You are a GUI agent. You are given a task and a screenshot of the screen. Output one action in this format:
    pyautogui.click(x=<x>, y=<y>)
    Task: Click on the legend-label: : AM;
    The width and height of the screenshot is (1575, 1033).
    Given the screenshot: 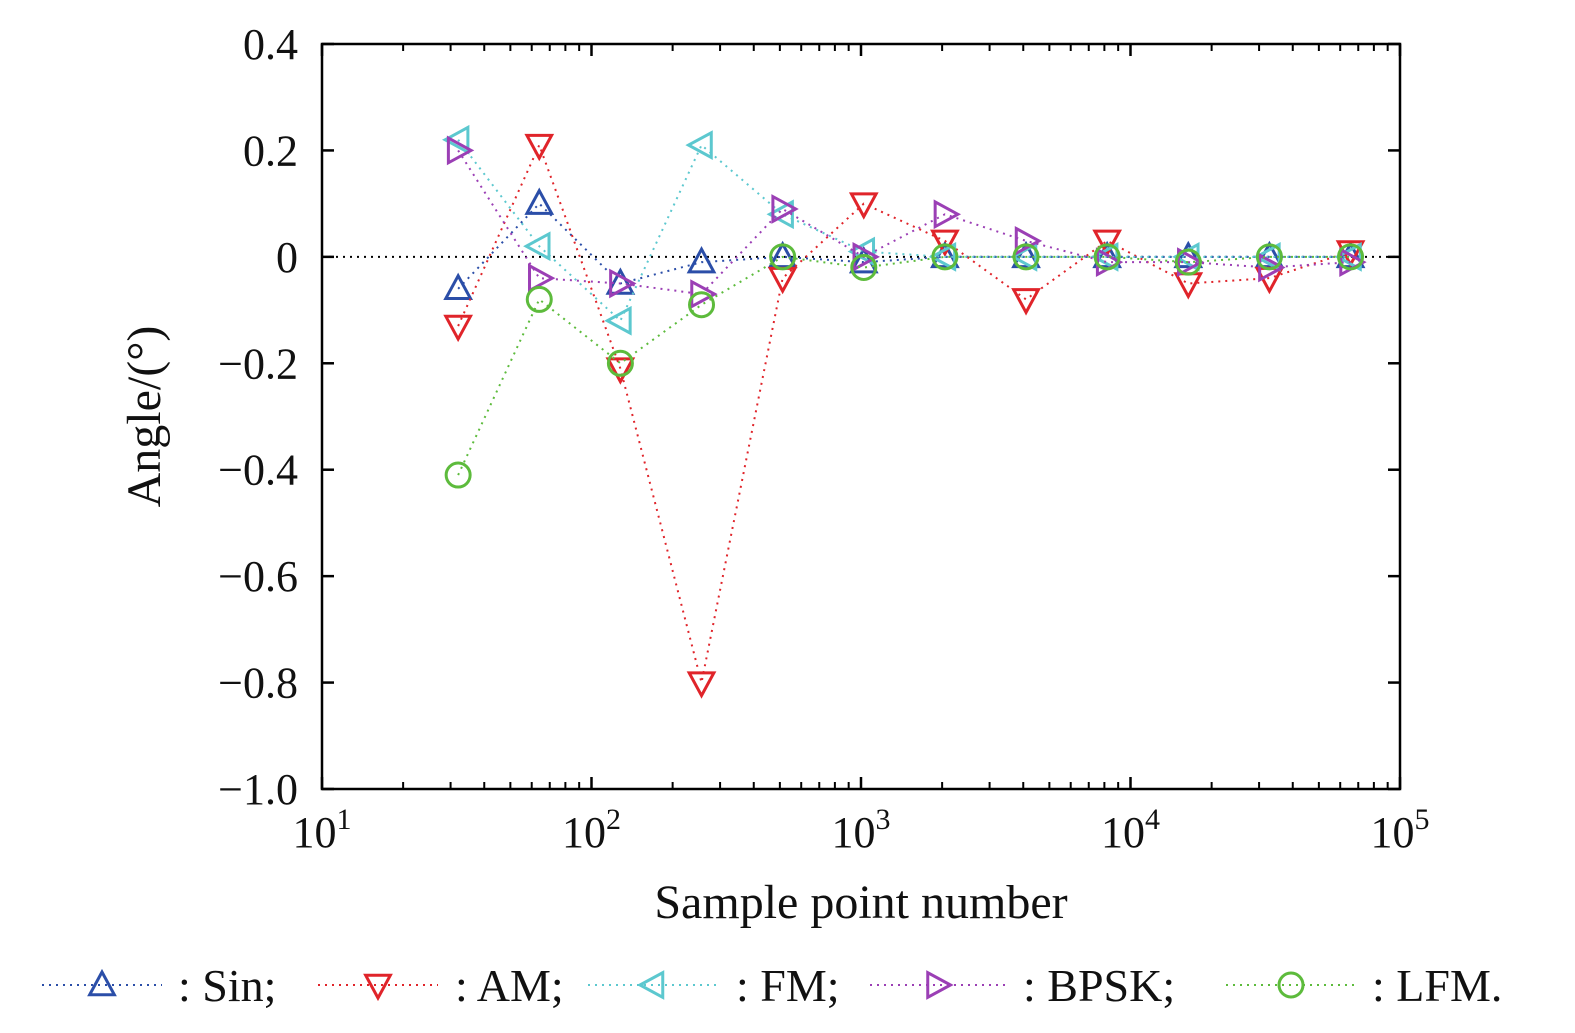 What is the action you would take?
    pyautogui.click(x=509, y=985)
    